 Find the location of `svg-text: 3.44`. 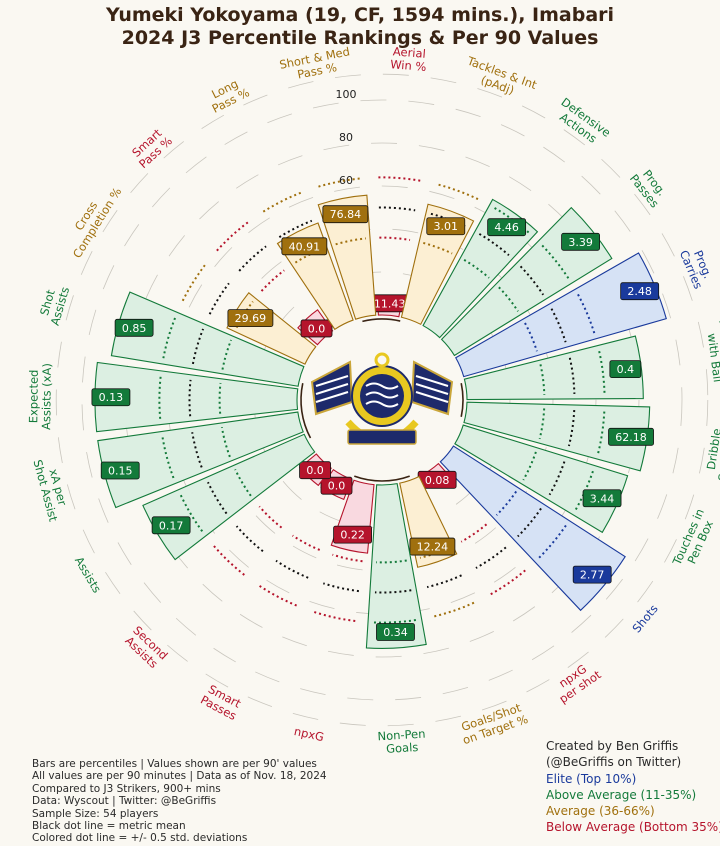

svg-text: 3.44 is located at coordinates (602, 498).